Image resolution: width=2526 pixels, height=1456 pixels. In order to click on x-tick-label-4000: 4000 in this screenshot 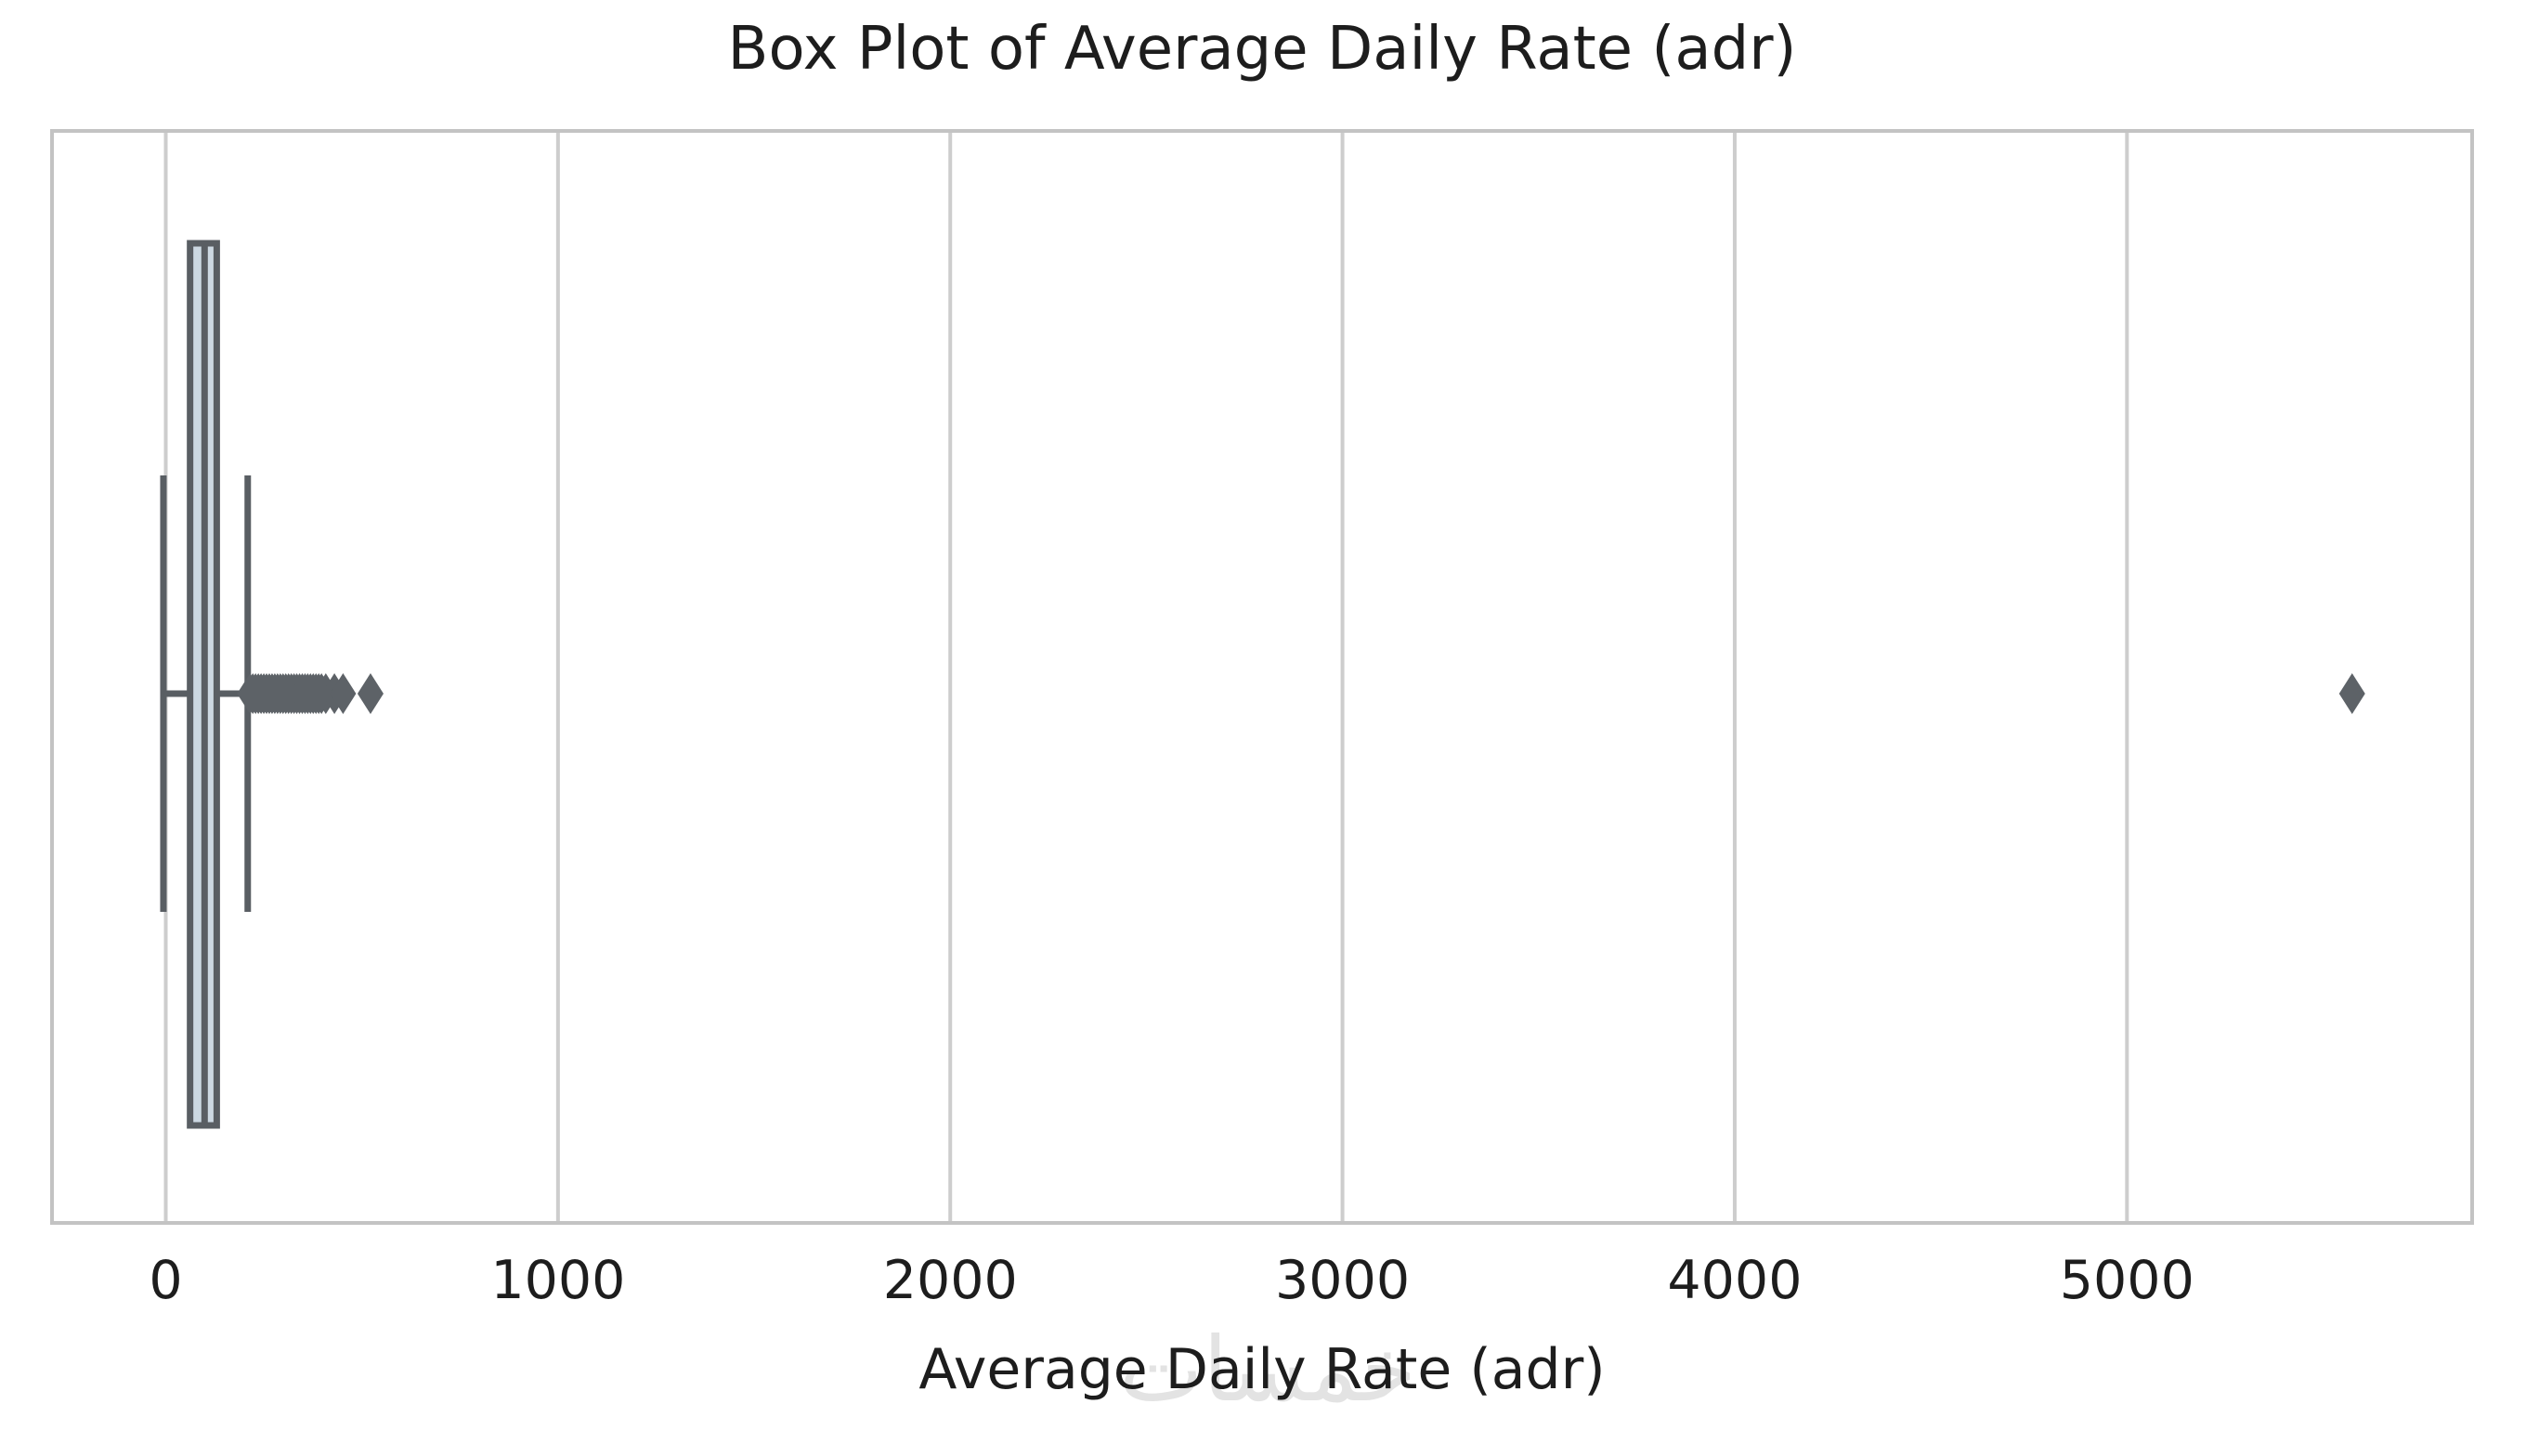, I will do `click(1735, 1280)`.